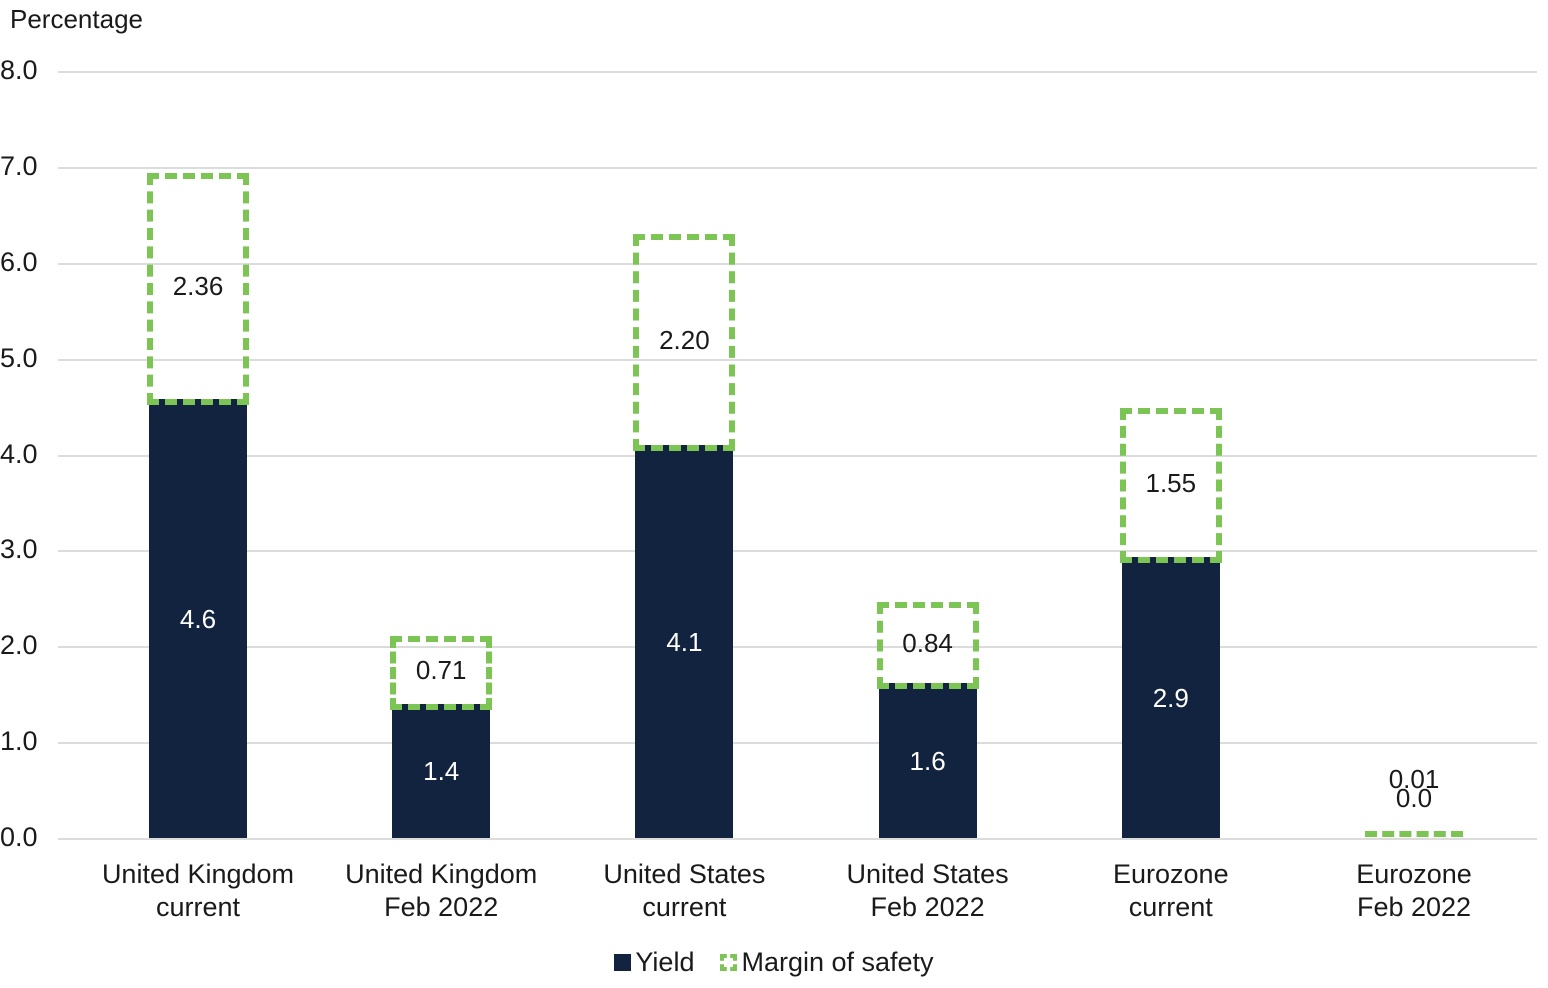  What do you see at coordinates (19, 453) in the screenshot?
I see `y-tick-label: 4.0` at bounding box center [19, 453].